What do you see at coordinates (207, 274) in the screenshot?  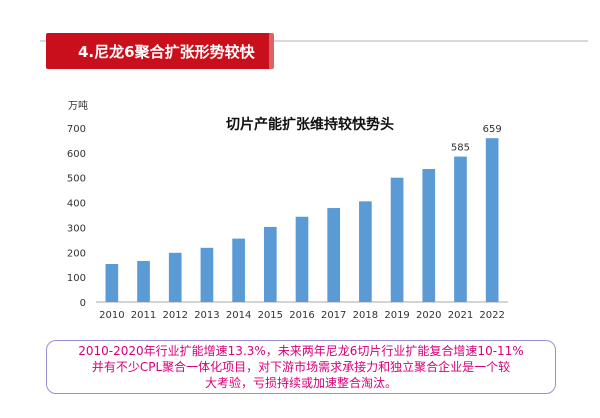 I see `bar-2013` at bounding box center [207, 274].